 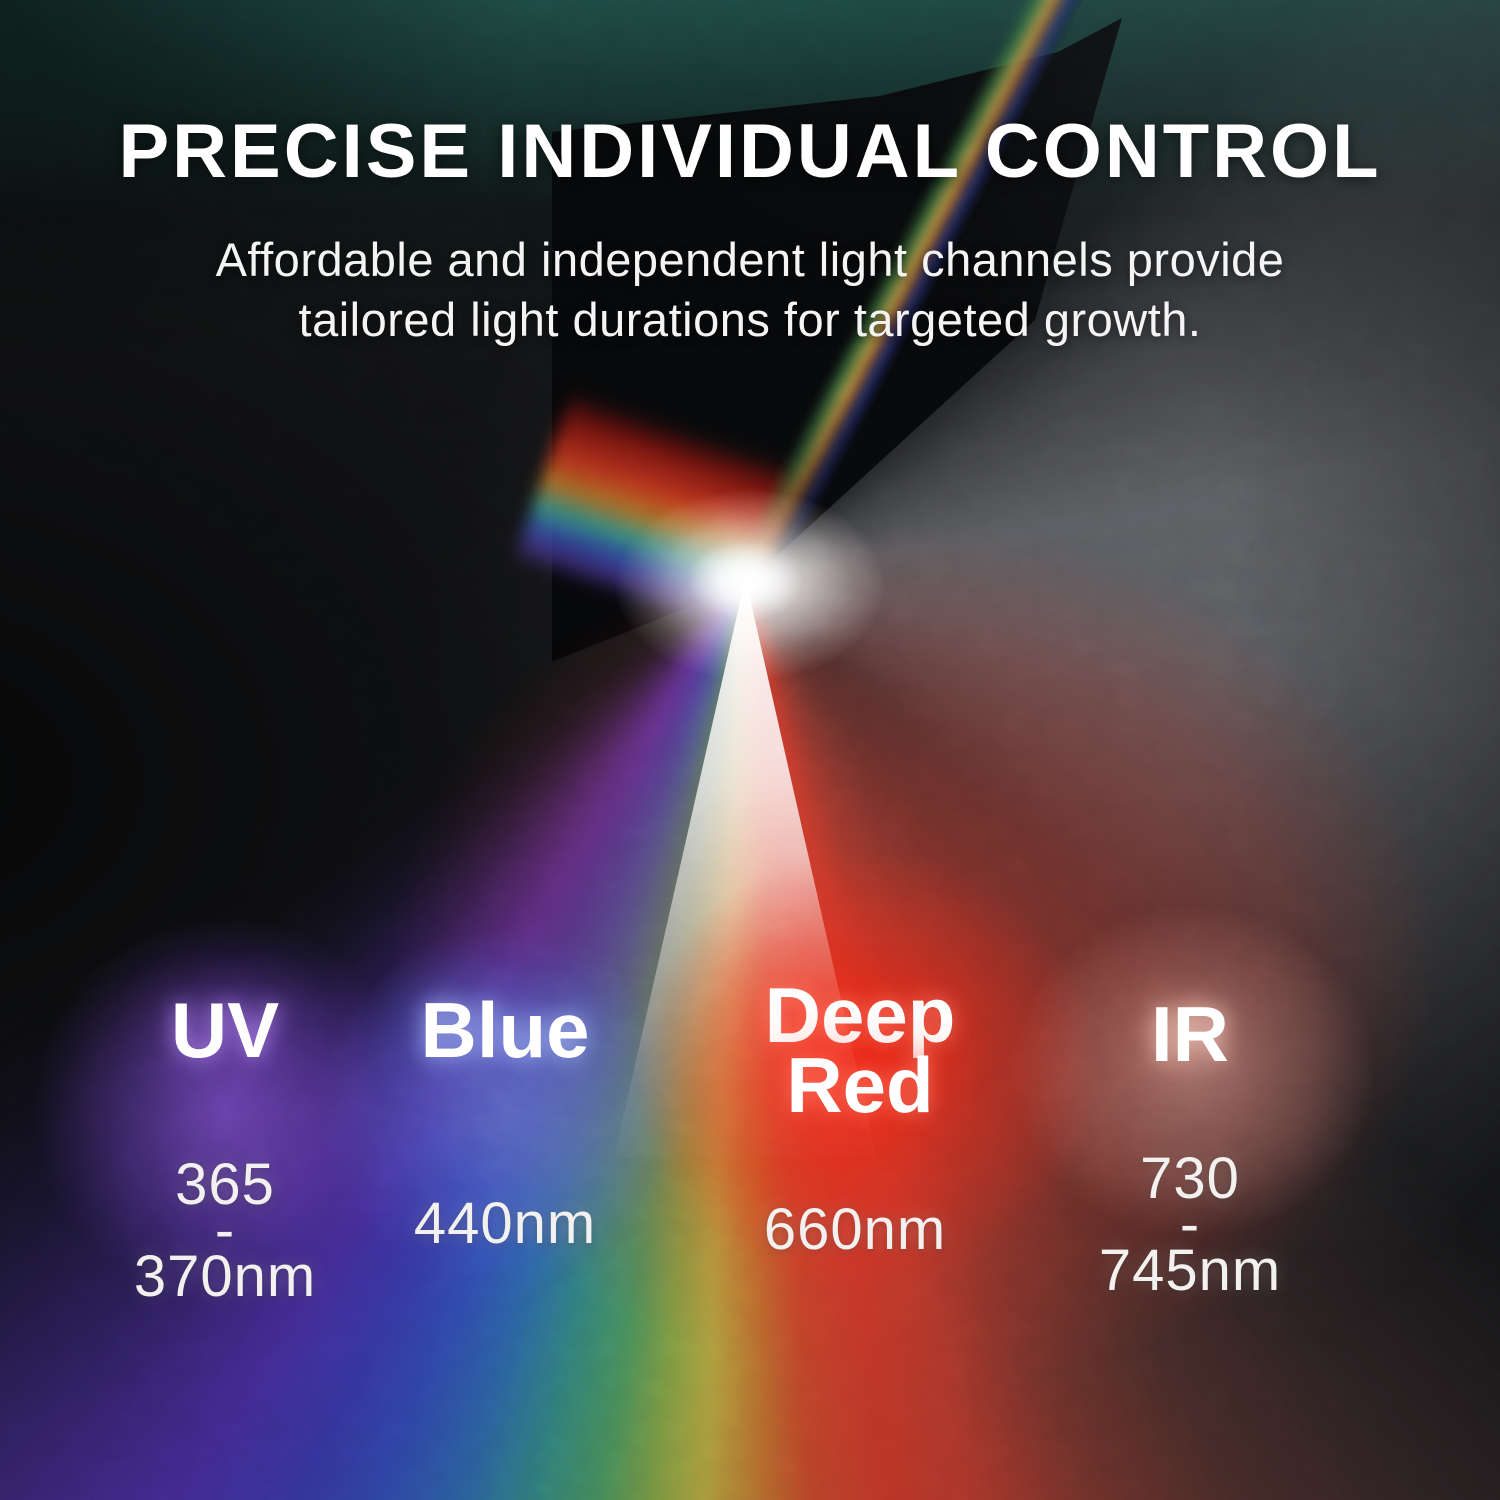 I want to click on deep-red-wavelength: 660nm, so click(x=855, y=1229).